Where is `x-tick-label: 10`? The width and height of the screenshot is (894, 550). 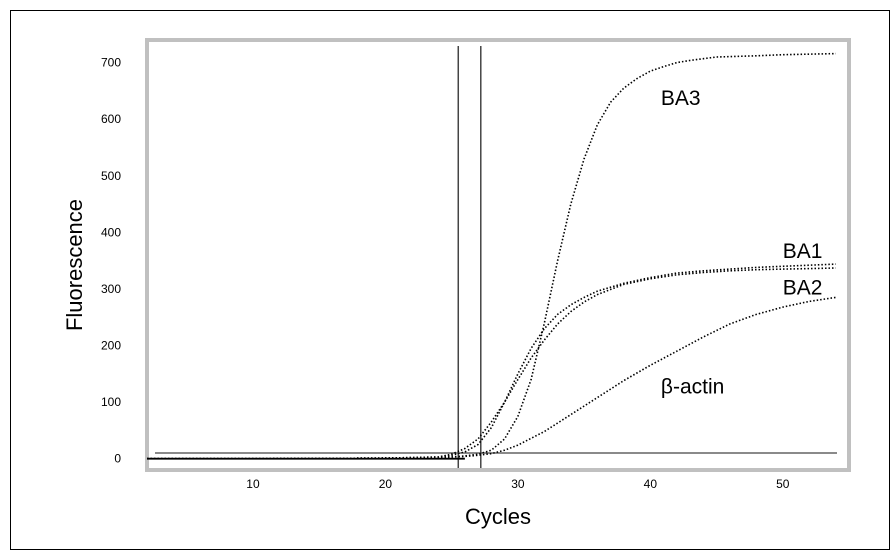
x-tick-label: 10 is located at coordinates (253, 484).